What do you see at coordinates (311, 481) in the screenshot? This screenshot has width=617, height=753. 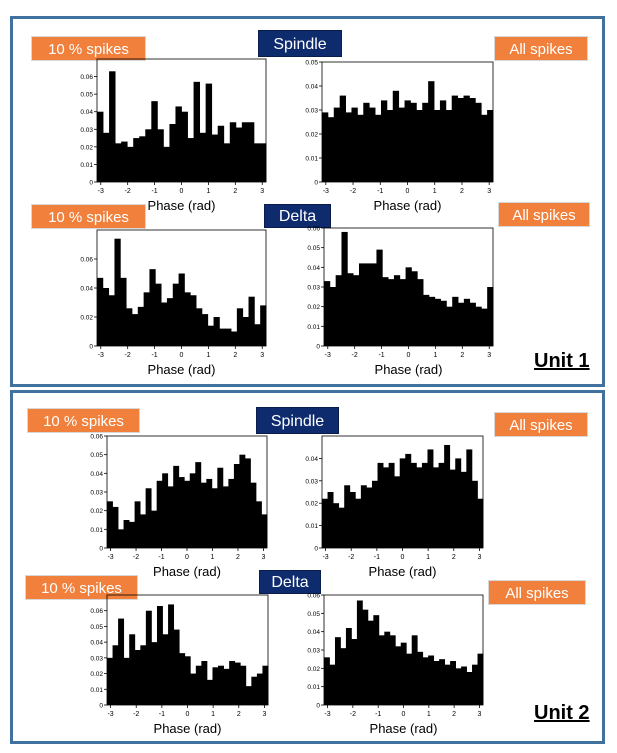 I see `y-tick-label: 0.03` at bounding box center [311, 481].